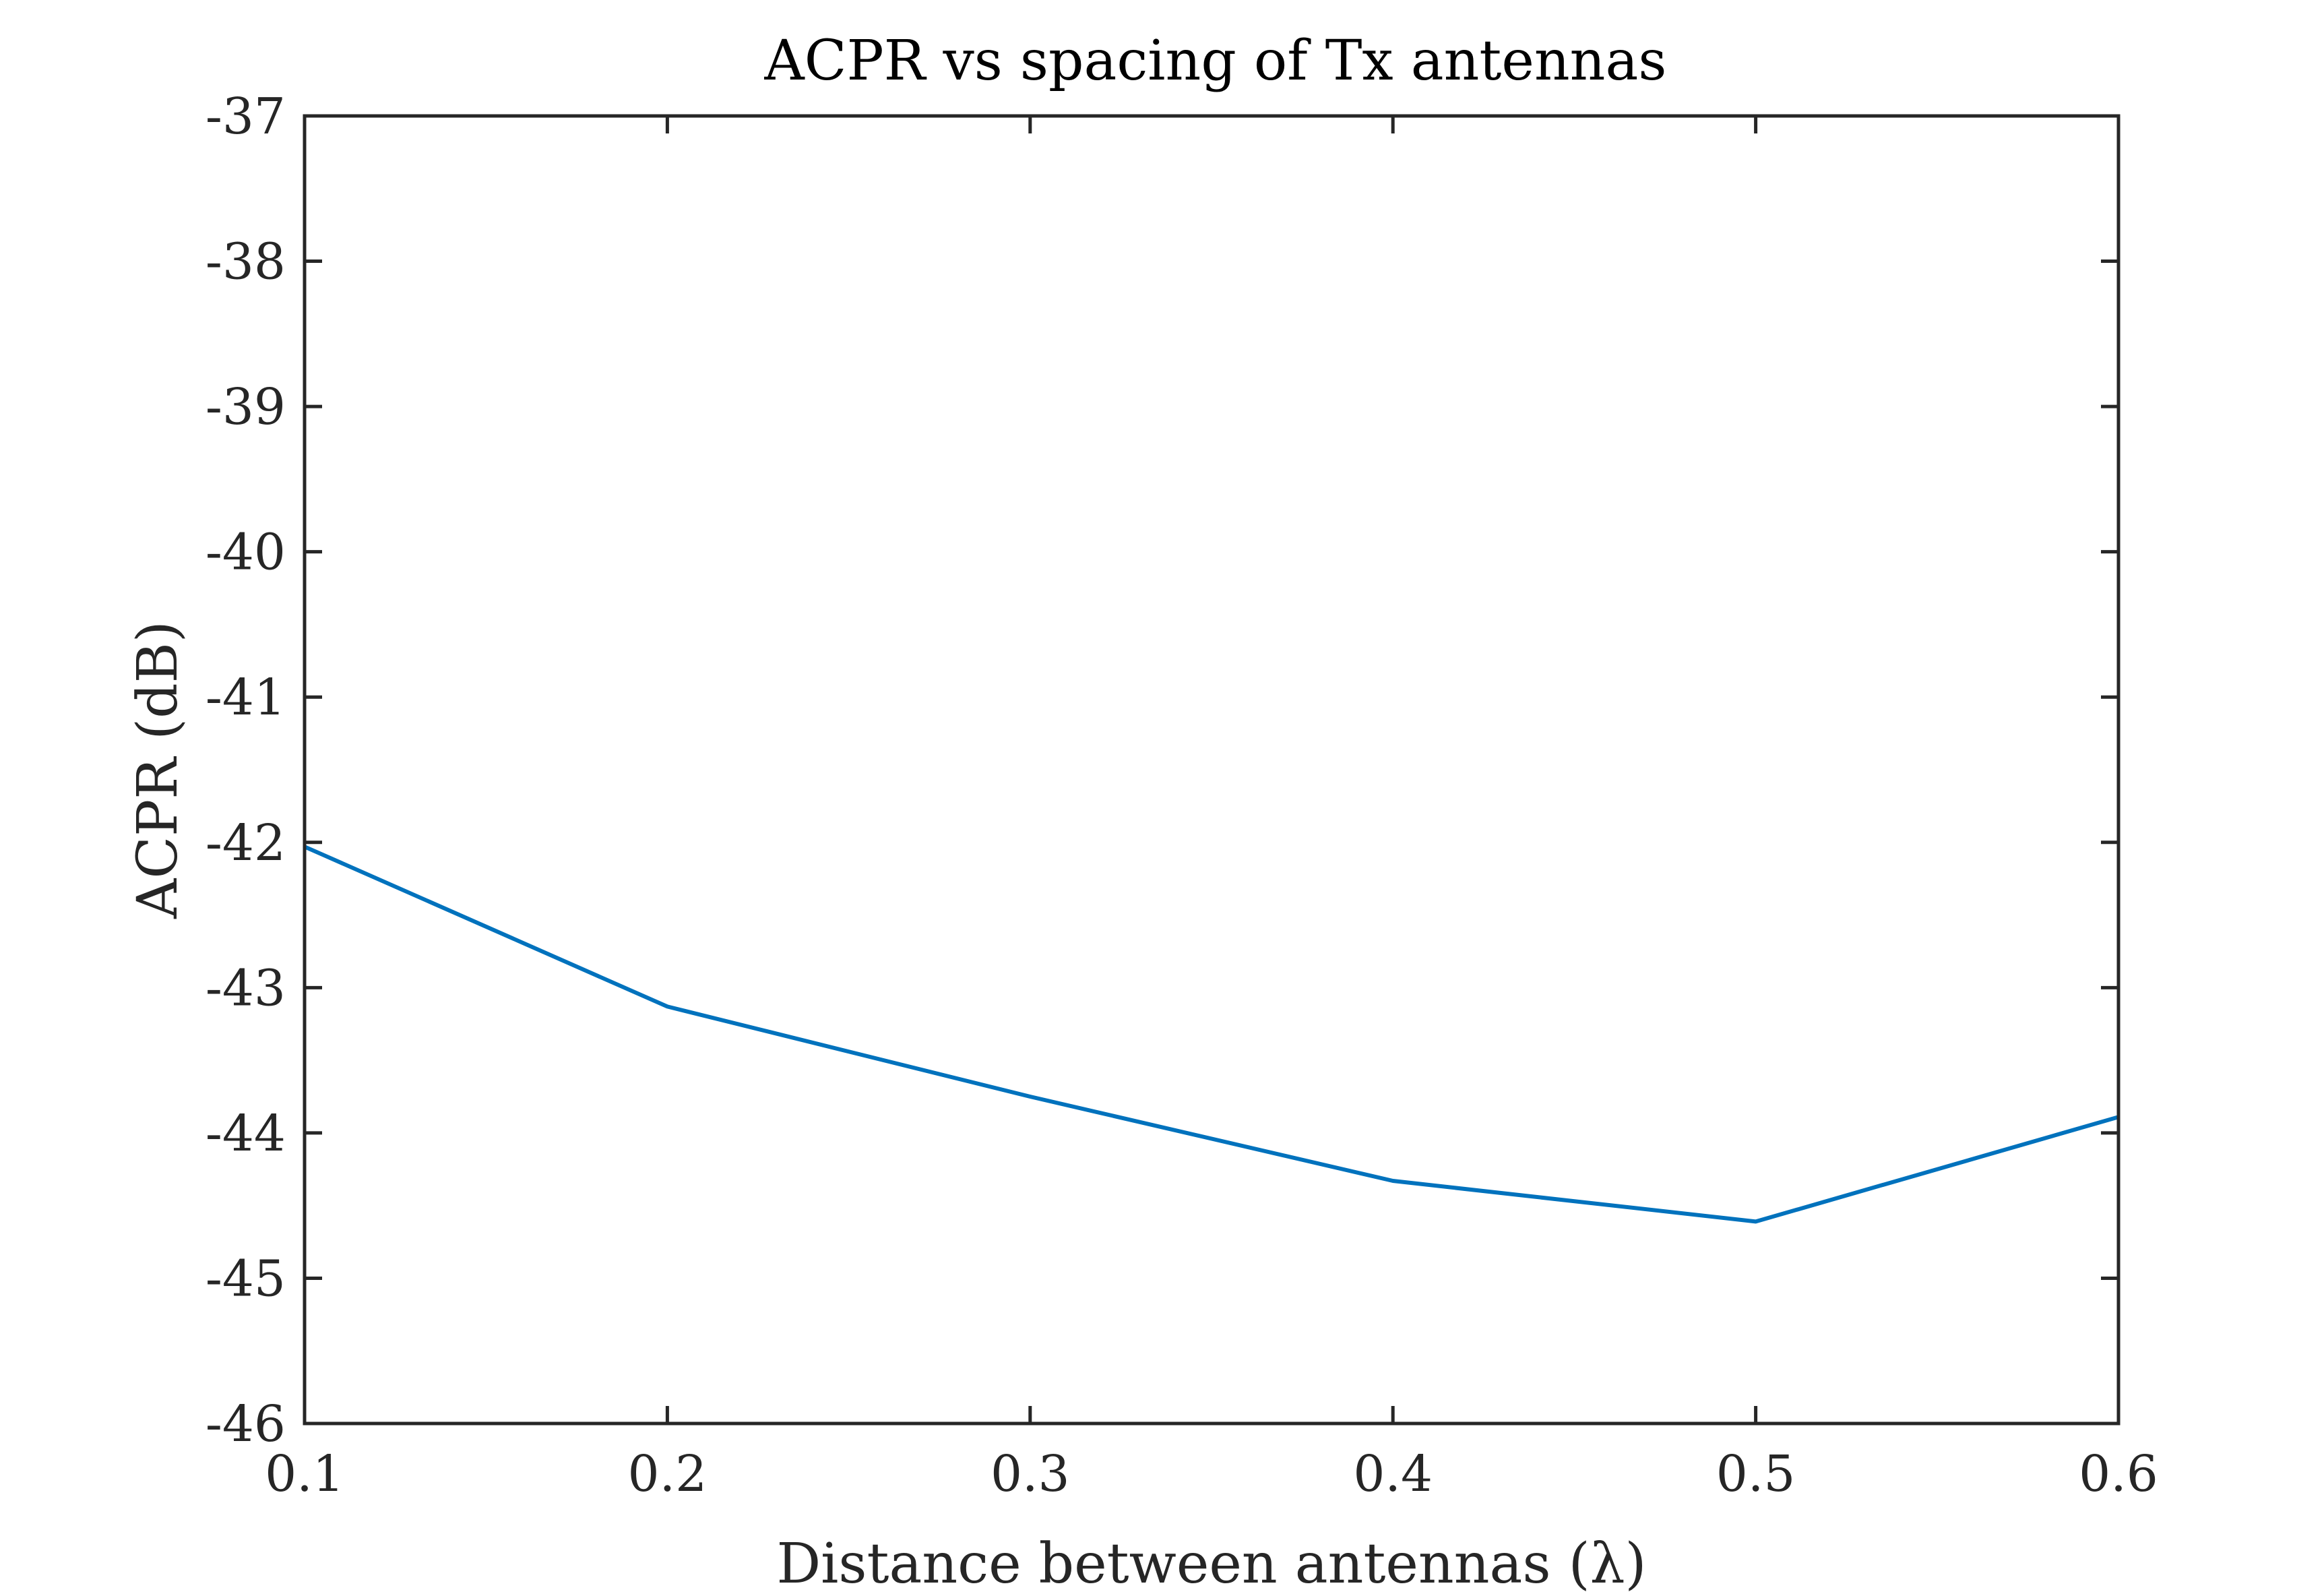 This screenshot has width=2324, height=1592. What do you see at coordinates (2118, 1474) in the screenshot?
I see `x-tick-label: 0.6` at bounding box center [2118, 1474].